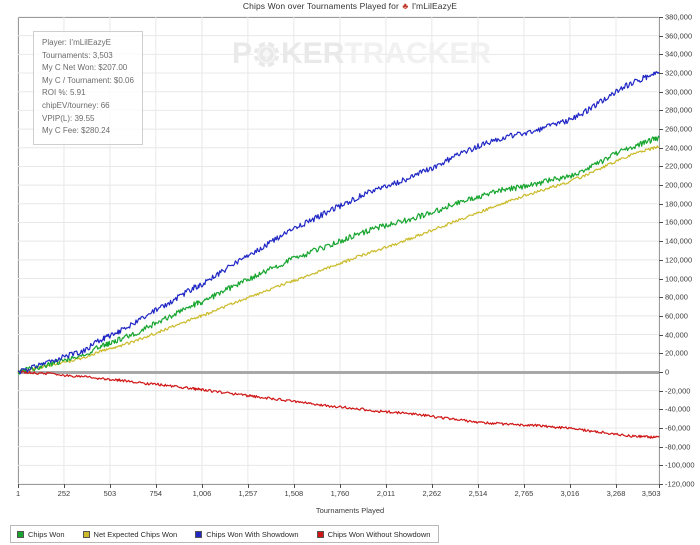 The width and height of the screenshot is (700, 545). Describe the element at coordinates (64, 93) in the screenshot. I see `stats-line: ROI %: 5.91` at that location.